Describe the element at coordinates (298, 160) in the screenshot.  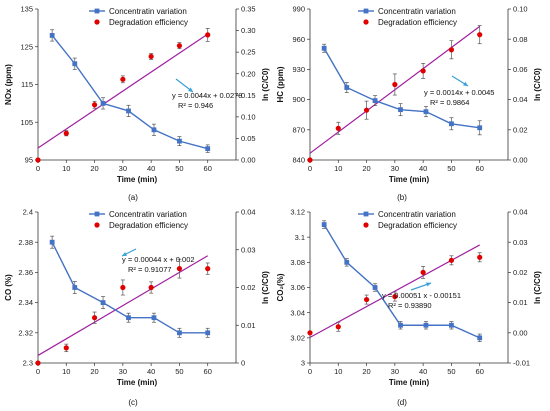
I see `y-tick-label: 840` at that location.